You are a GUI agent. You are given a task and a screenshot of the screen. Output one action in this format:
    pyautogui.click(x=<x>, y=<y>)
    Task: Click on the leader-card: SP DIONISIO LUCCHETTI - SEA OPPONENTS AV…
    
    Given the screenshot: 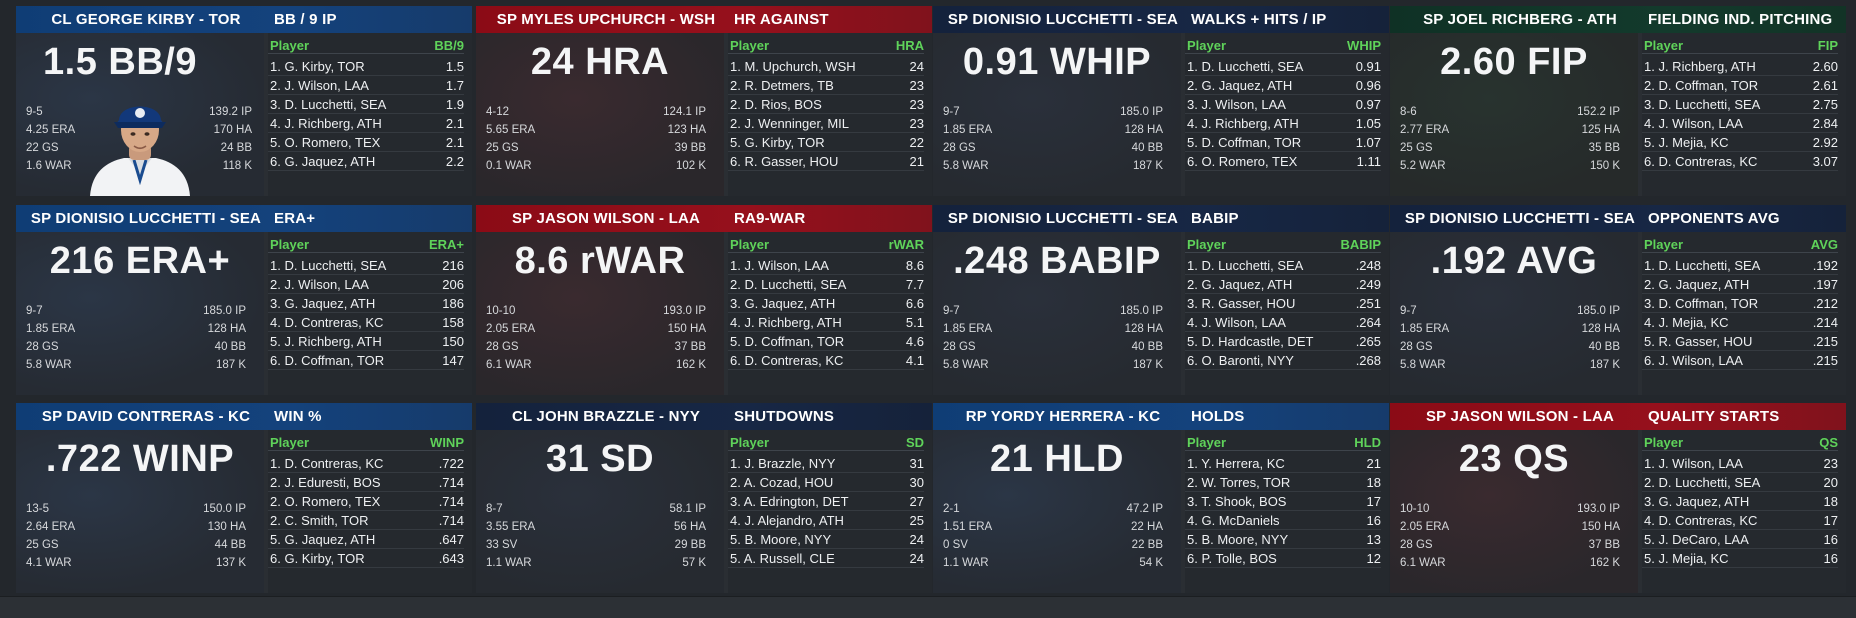 What is the action you would take?
    pyautogui.click(x=1618, y=300)
    